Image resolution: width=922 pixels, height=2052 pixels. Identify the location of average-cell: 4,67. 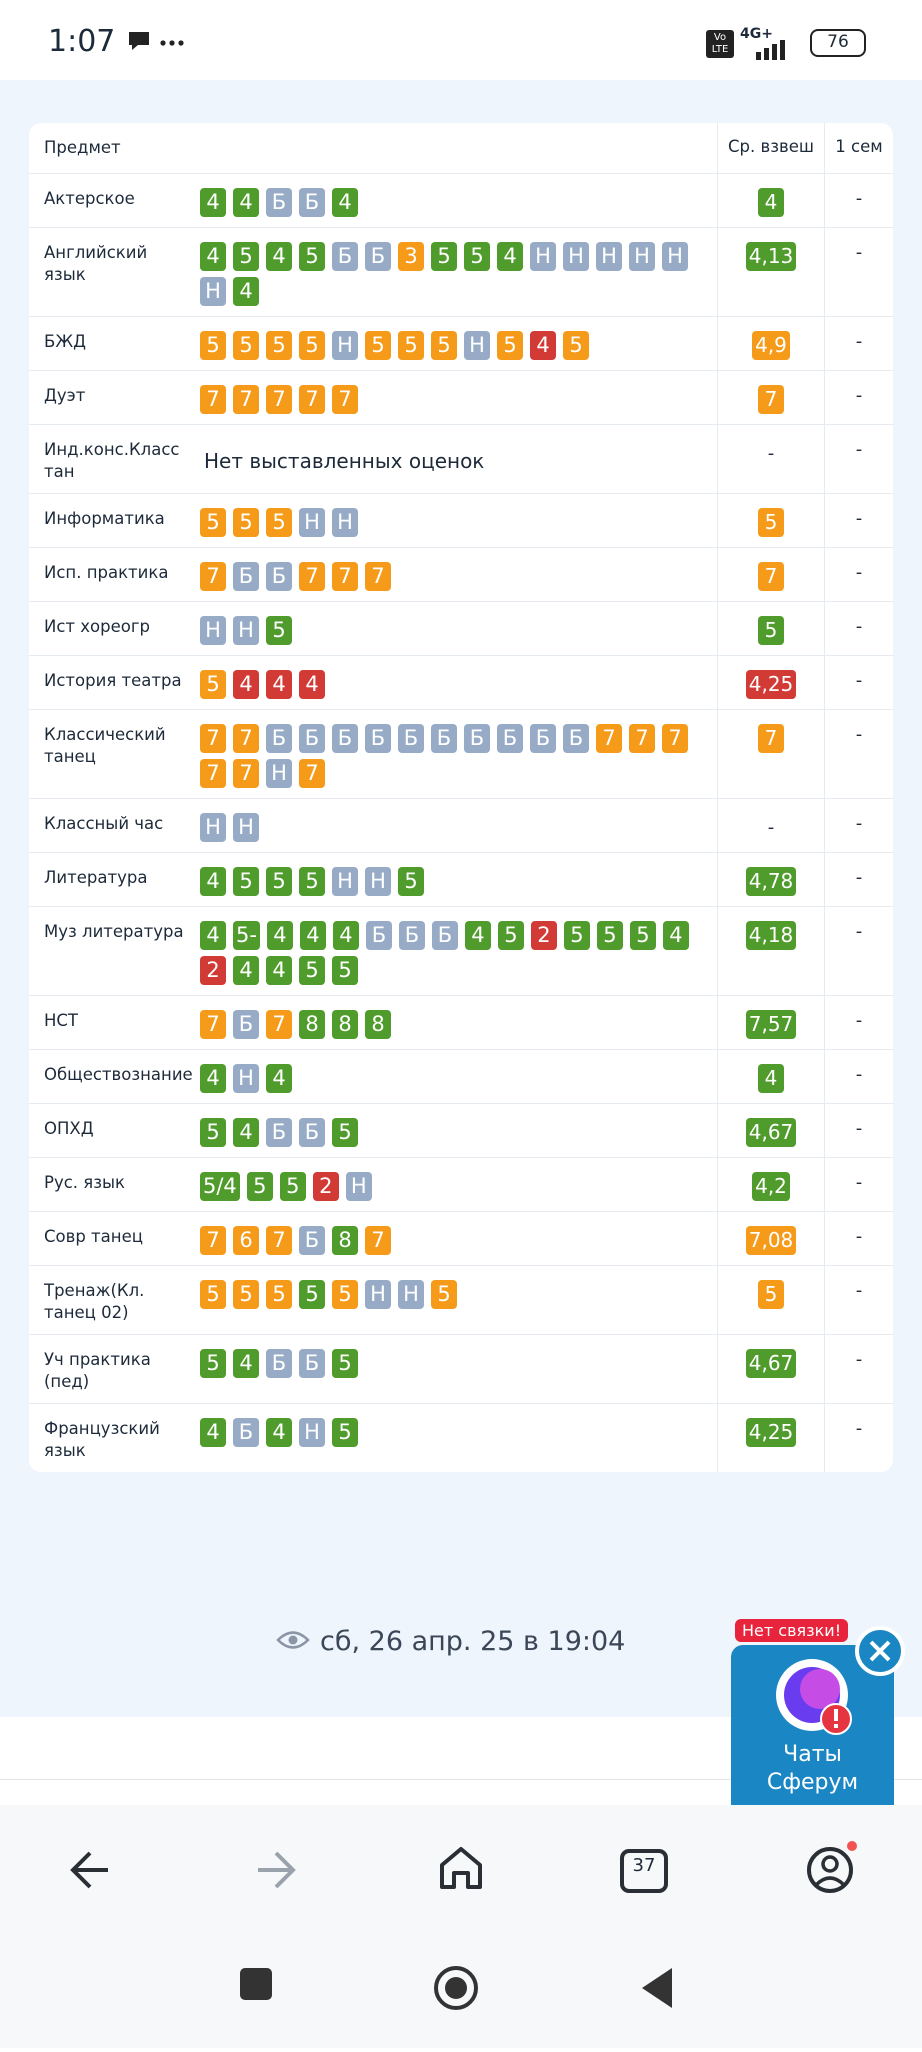
(770, 1369).